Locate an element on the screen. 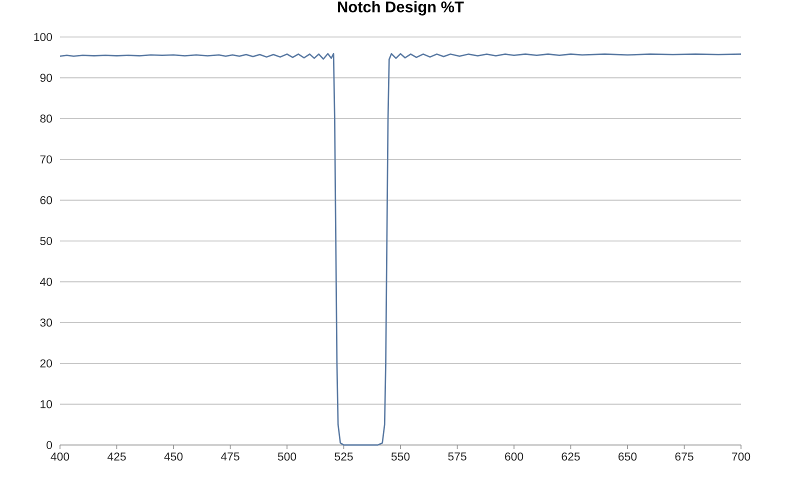  y-tick-label: 20 is located at coordinates (46, 363).